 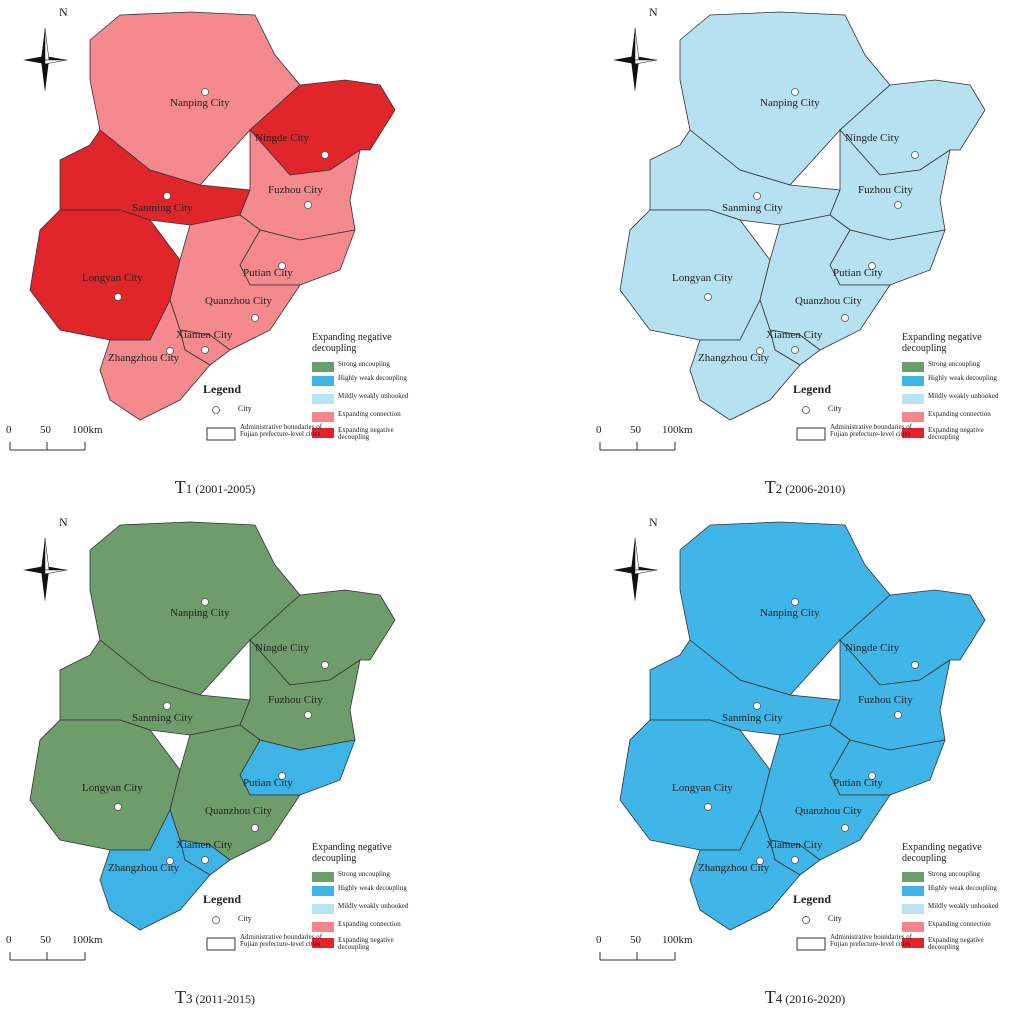 What do you see at coordinates (815, 999) in the screenshot?
I see `caption-period: (2016-2020)` at bounding box center [815, 999].